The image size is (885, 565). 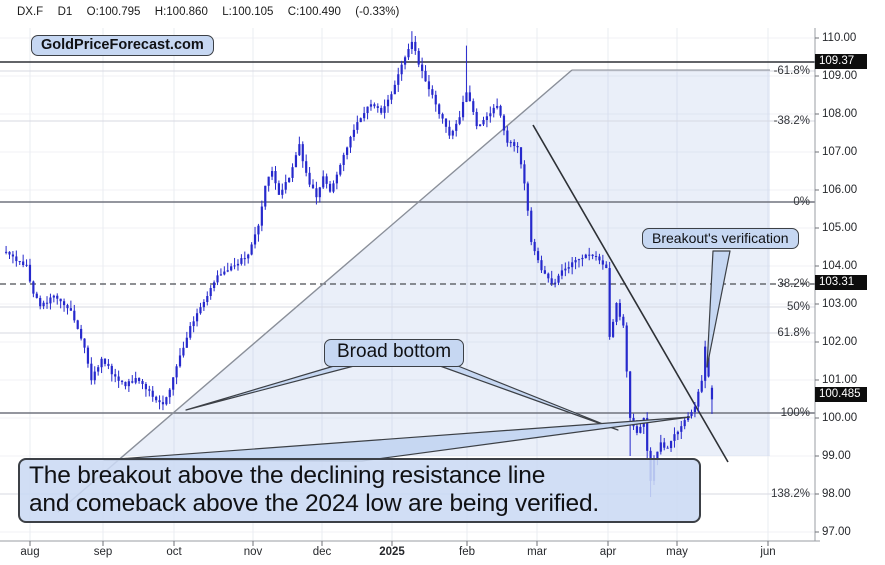 I want to click on breakout-verification-callout: Breakout's verification, so click(x=720, y=238).